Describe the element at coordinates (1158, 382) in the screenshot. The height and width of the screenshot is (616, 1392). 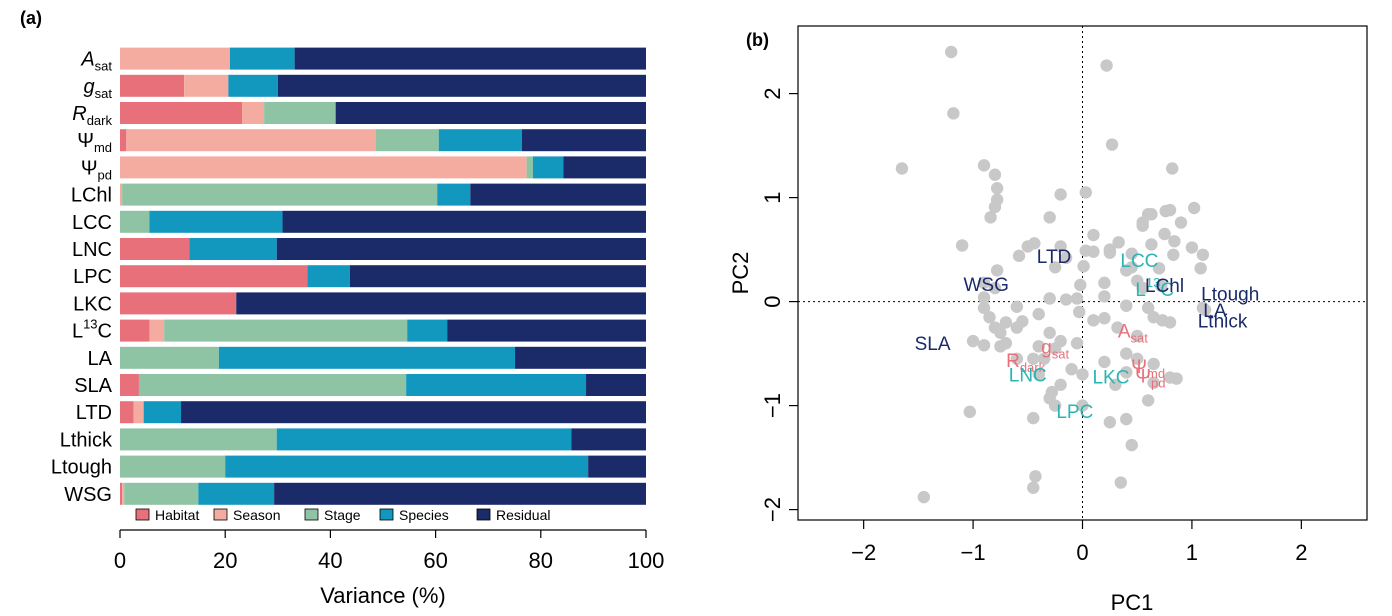
I see `trait-label-sub: pd` at that location.